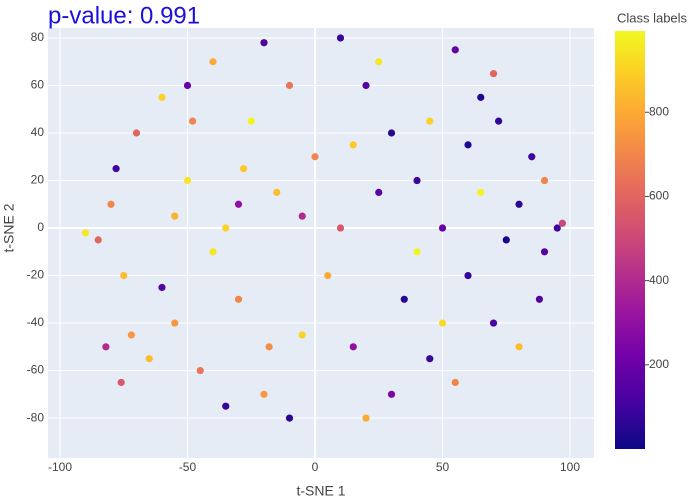  What do you see at coordinates (659, 280) in the screenshot?
I see `colorbar-tick-label: 400` at bounding box center [659, 280].